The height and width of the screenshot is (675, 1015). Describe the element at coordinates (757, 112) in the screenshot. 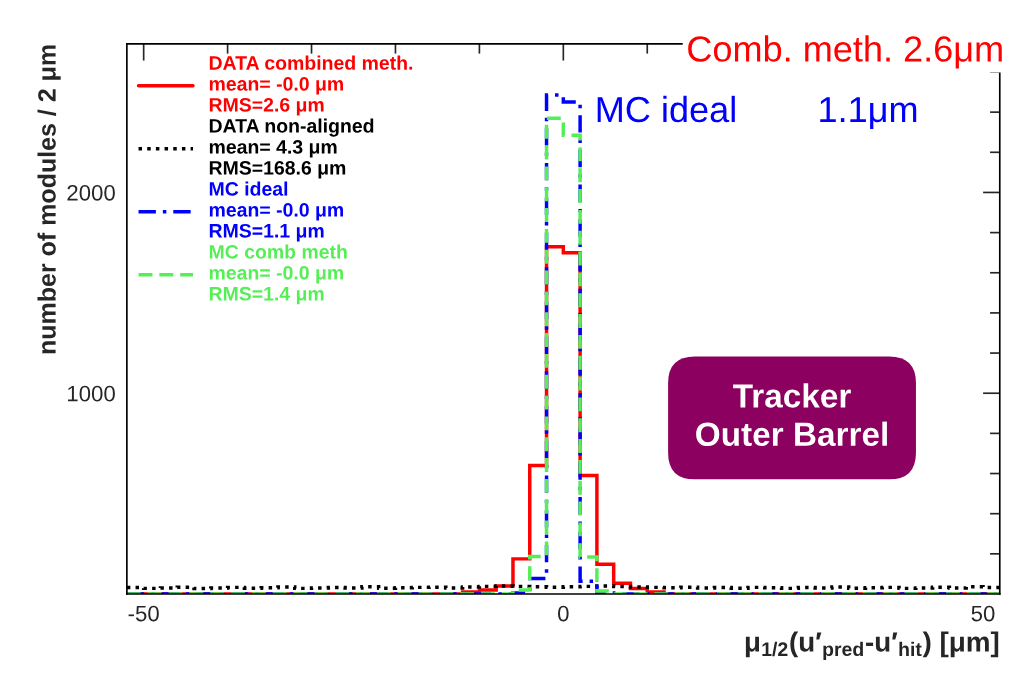

I see `annotation: MC ideal 1.1μm` at that location.